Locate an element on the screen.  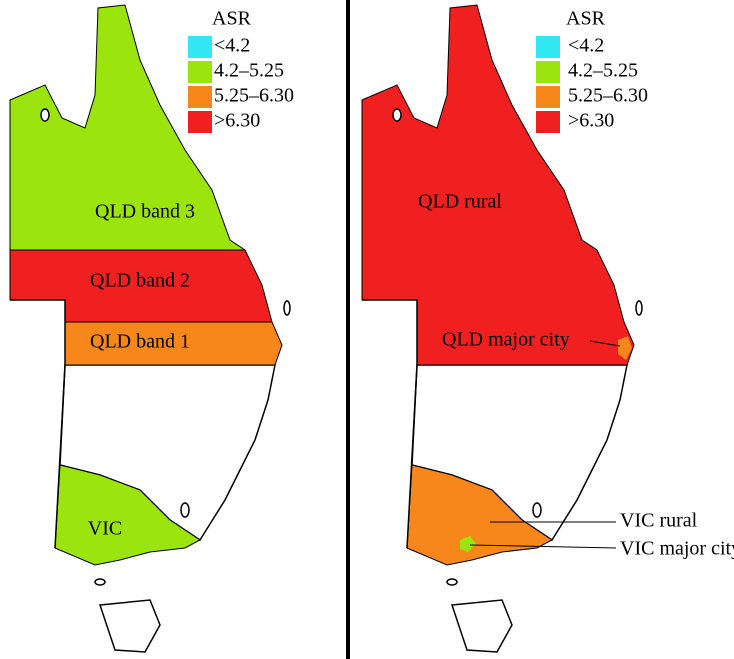
region-label: QLD major city is located at coordinates (506, 340).